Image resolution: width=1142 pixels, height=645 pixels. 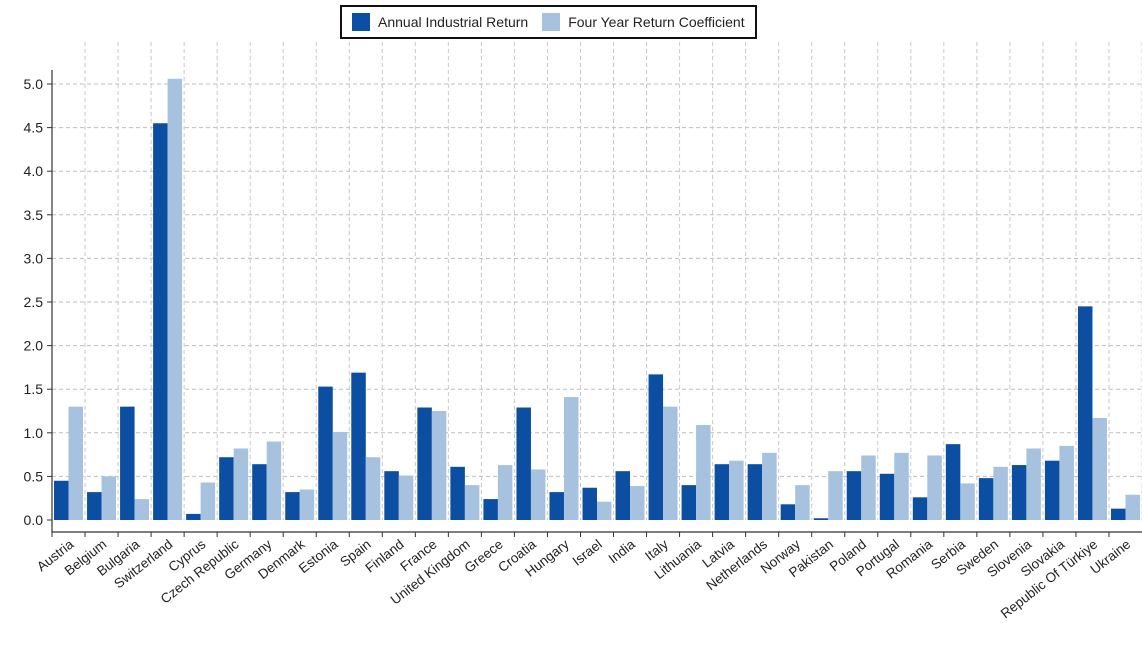 I want to click on bar-annual-hungary, so click(x=556, y=506).